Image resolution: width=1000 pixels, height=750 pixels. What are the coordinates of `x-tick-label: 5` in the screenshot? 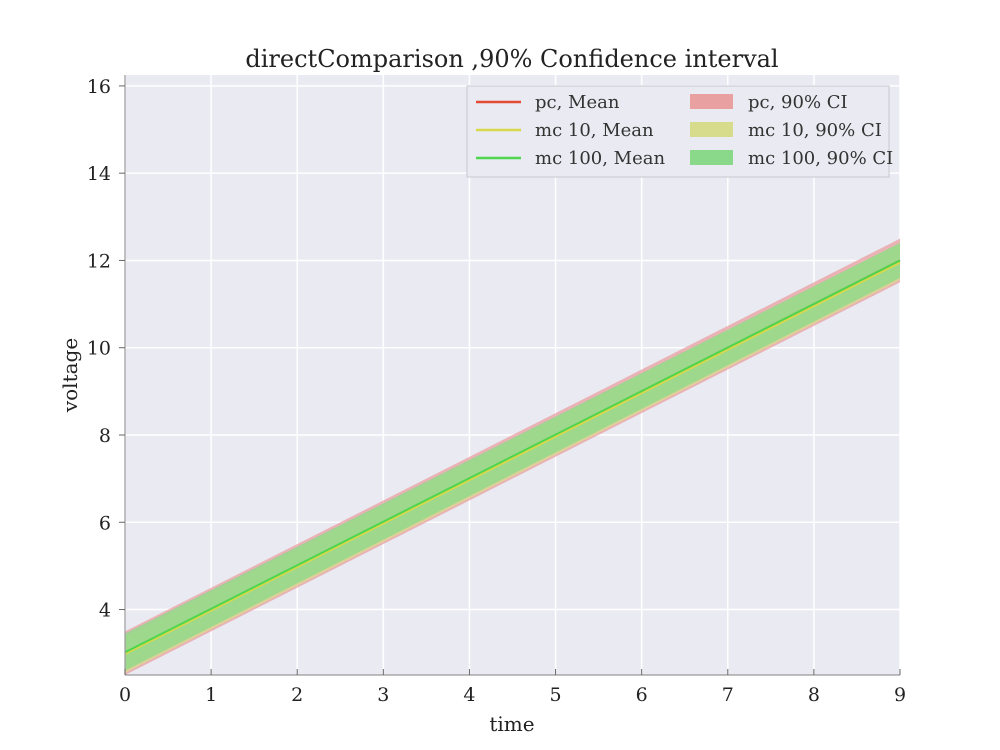 It's located at (556, 695).